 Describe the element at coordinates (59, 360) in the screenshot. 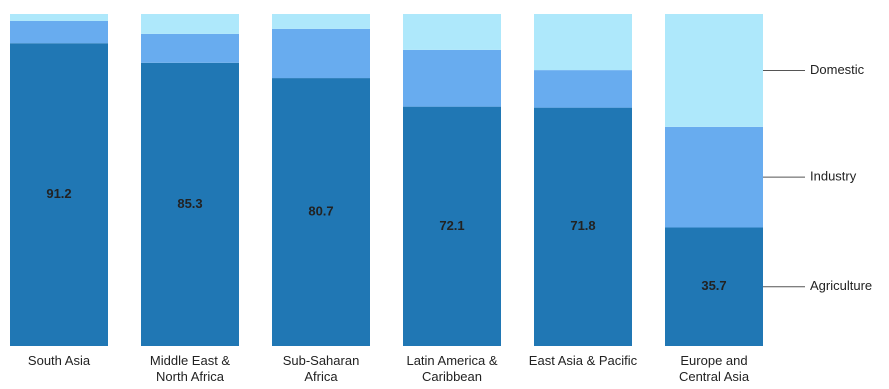

I see `x-tick-label: South Asia` at that location.